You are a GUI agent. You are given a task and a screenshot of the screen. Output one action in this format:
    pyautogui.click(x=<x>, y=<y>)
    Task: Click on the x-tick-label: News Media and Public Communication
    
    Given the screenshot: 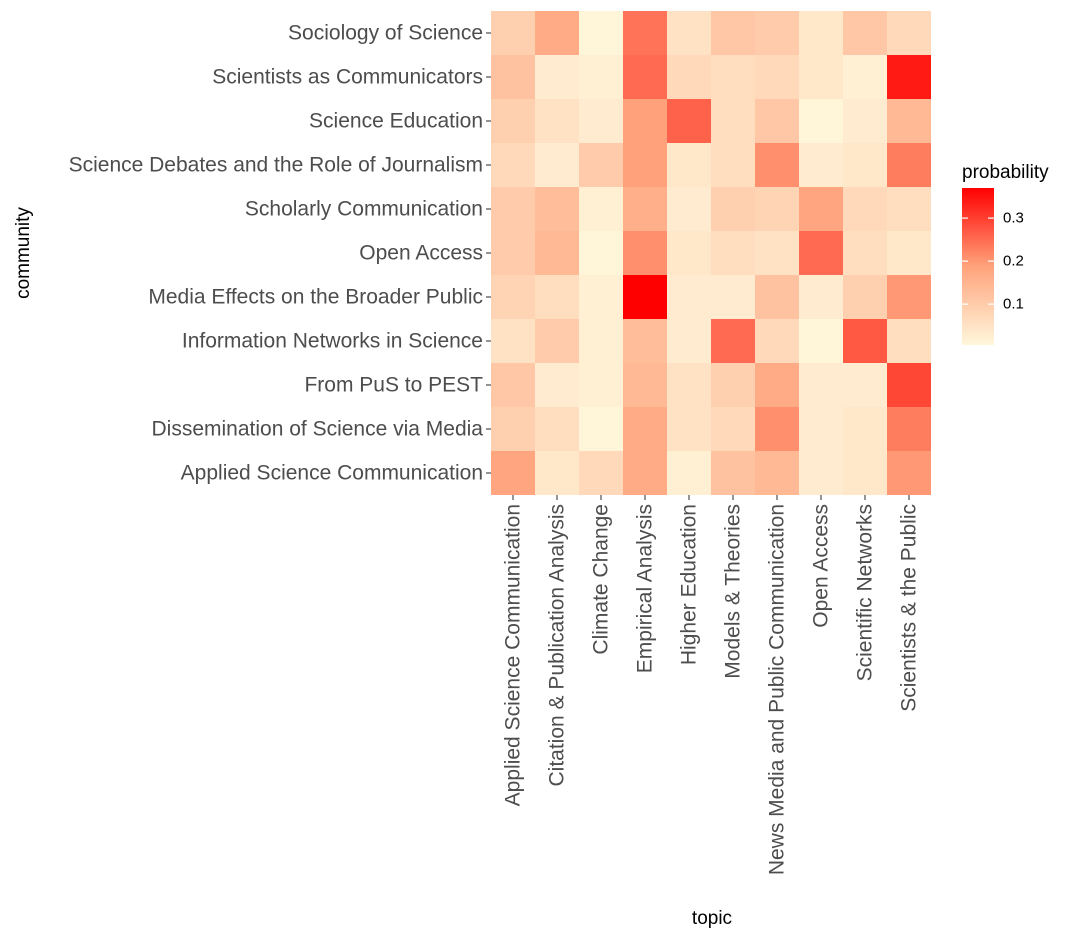 What is the action you would take?
    pyautogui.click(x=777, y=689)
    